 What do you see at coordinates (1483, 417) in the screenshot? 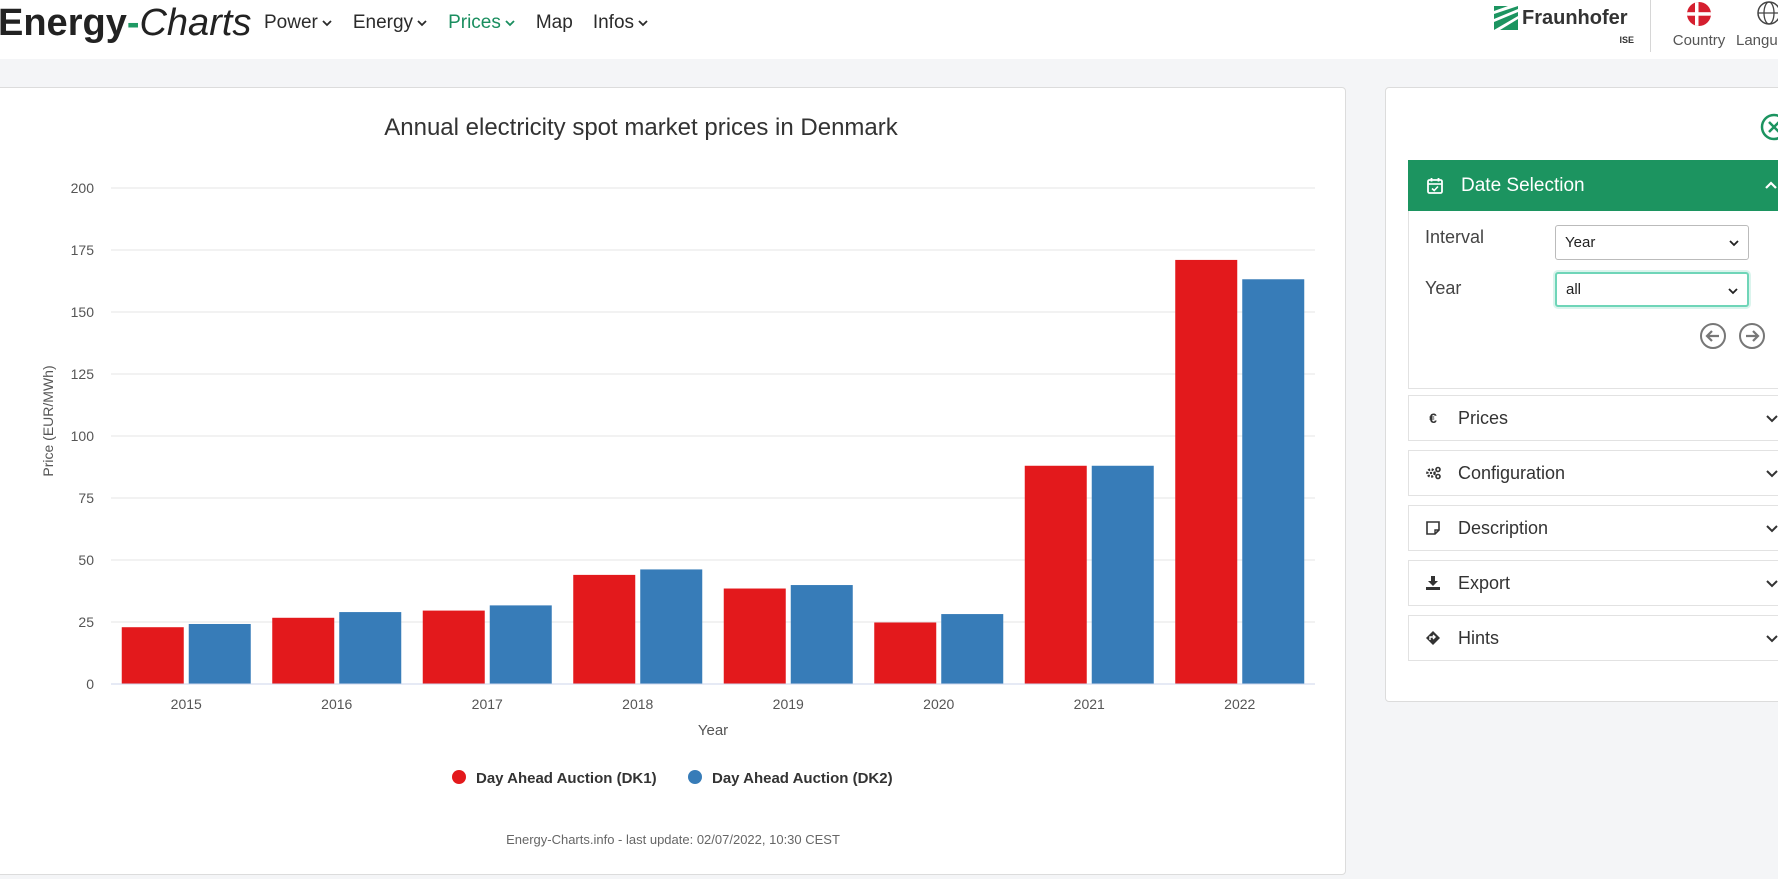
I see `accordion-prices-label: Prices` at bounding box center [1483, 417].